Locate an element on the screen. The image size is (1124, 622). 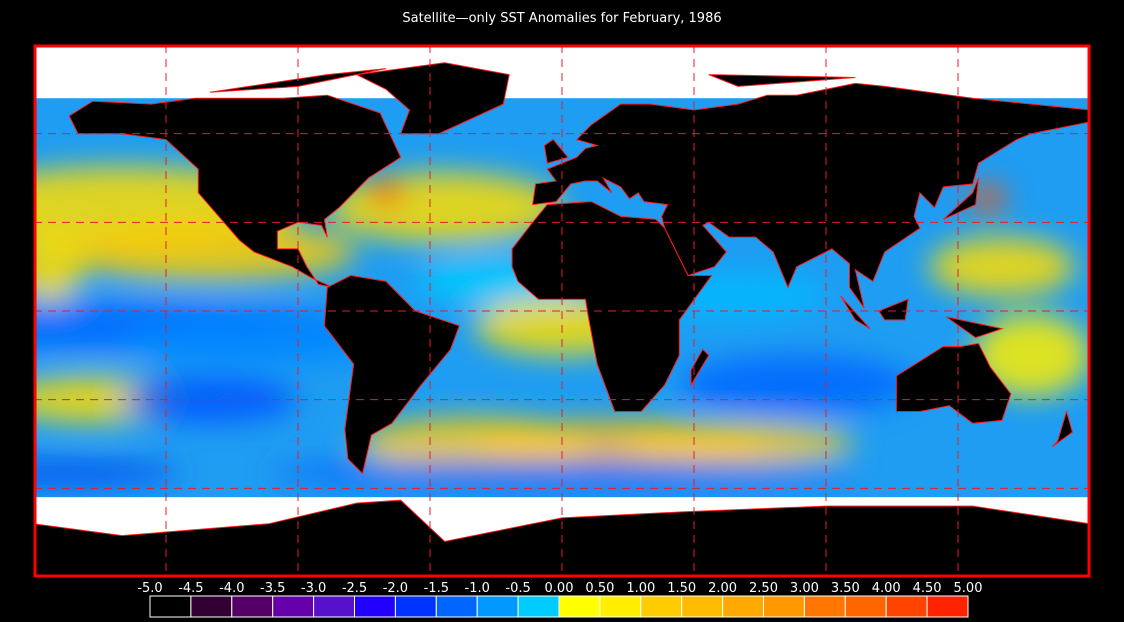
colorbar-label: 0.50 is located at coordinates (599, 588).